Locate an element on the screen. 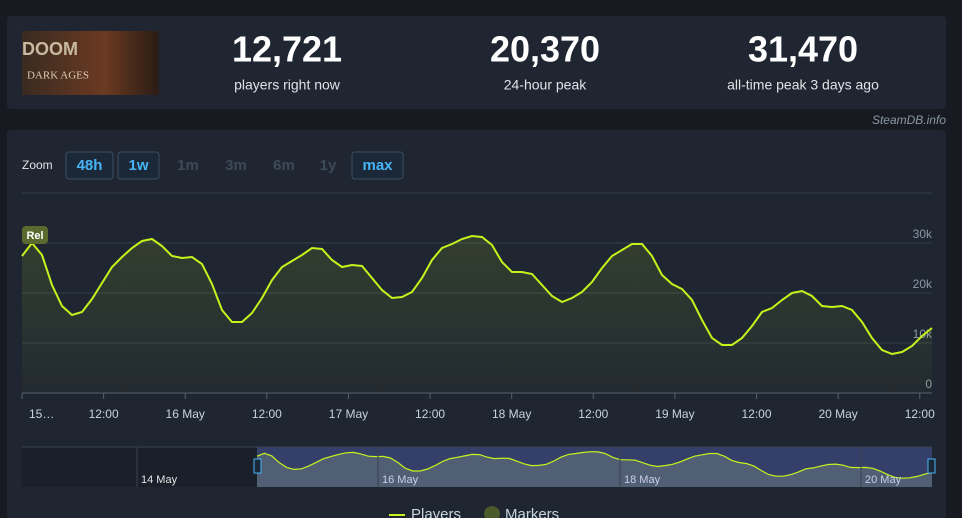  zoom-button-label: 1m is located at coordinates (188, 165).